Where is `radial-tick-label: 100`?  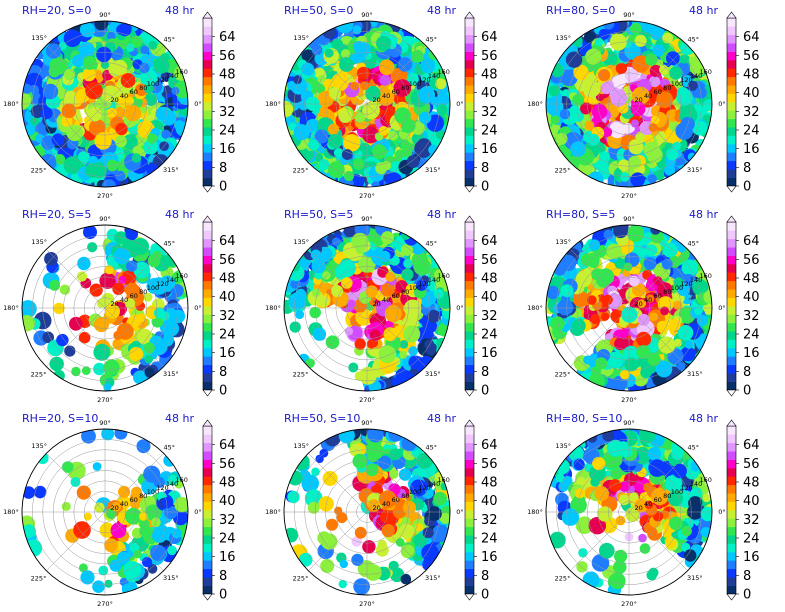
radial-tick-label: 100 is located at coordinates (677, 288).